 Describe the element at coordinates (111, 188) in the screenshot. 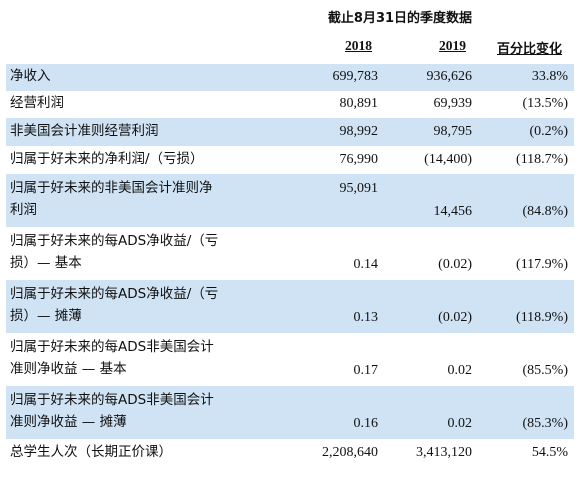

I see `row-label: 归属于好未来的非美国会计准则净` at that location.